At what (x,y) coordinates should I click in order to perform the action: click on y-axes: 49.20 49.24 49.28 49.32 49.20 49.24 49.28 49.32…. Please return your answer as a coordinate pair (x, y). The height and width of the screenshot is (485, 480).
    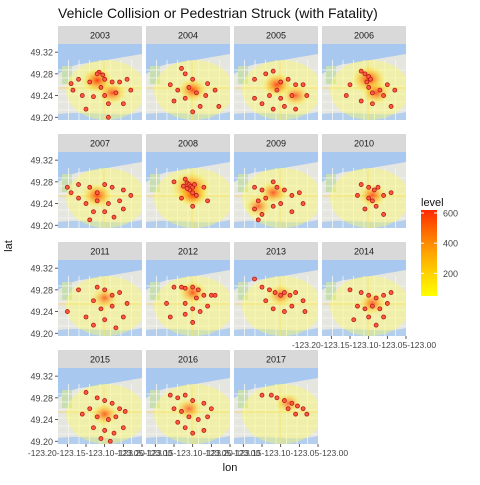
    Looking at the image, I should click on (44, 247).